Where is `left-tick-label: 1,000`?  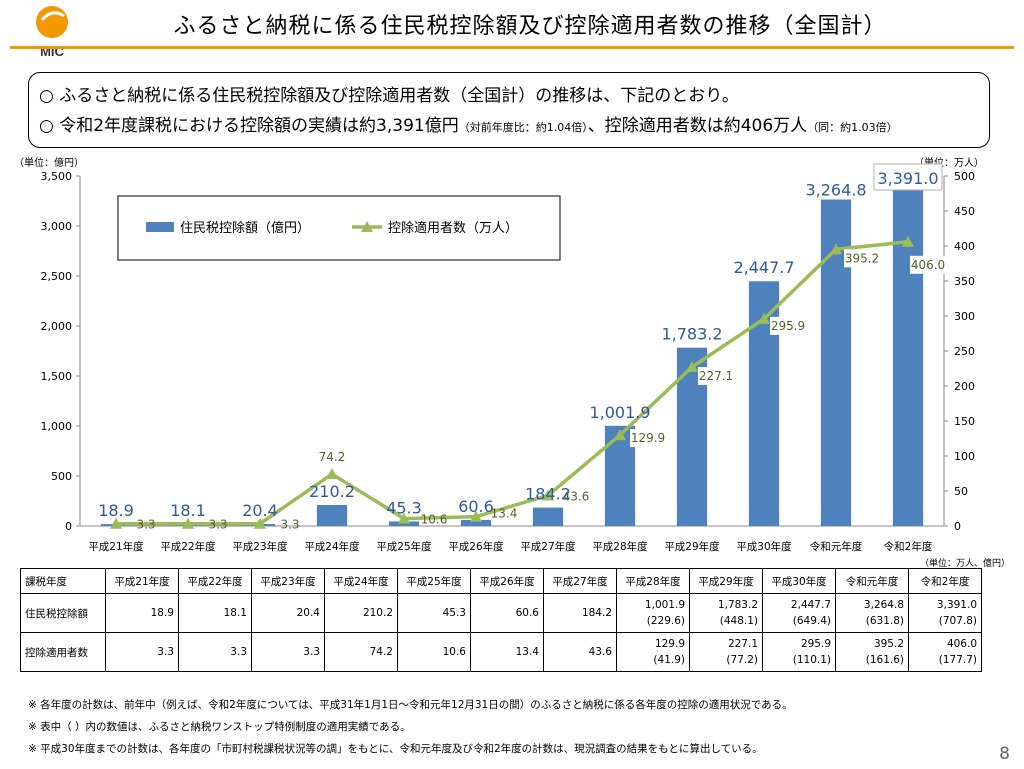 left-tick-label: 1,000 is located at coordinates (57, 426).